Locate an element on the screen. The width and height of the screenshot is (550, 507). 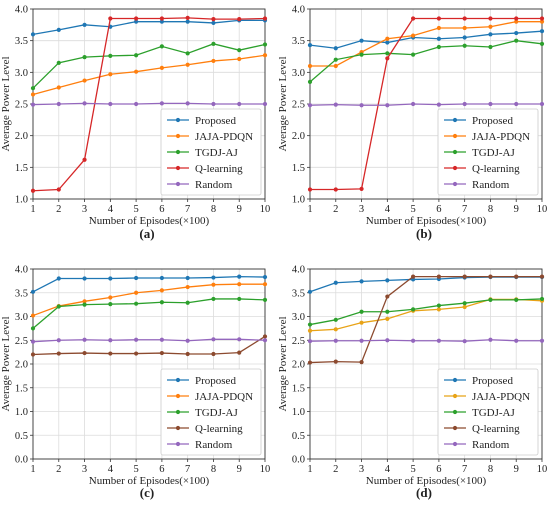
x-tick-label: 6 is located at coordinates (161, 469).